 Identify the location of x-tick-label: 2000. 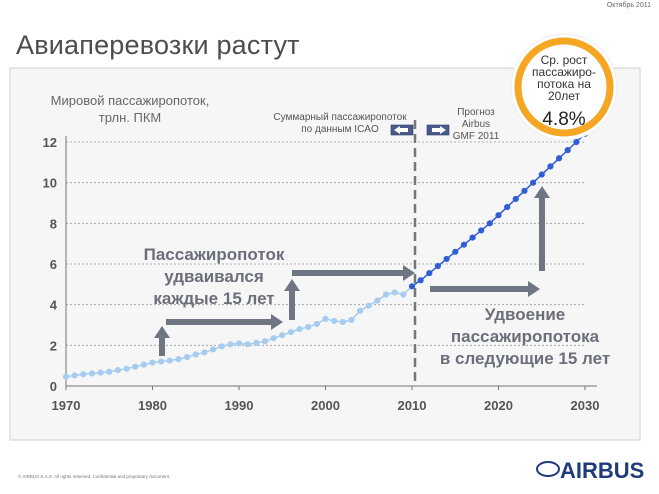
(325, 405).